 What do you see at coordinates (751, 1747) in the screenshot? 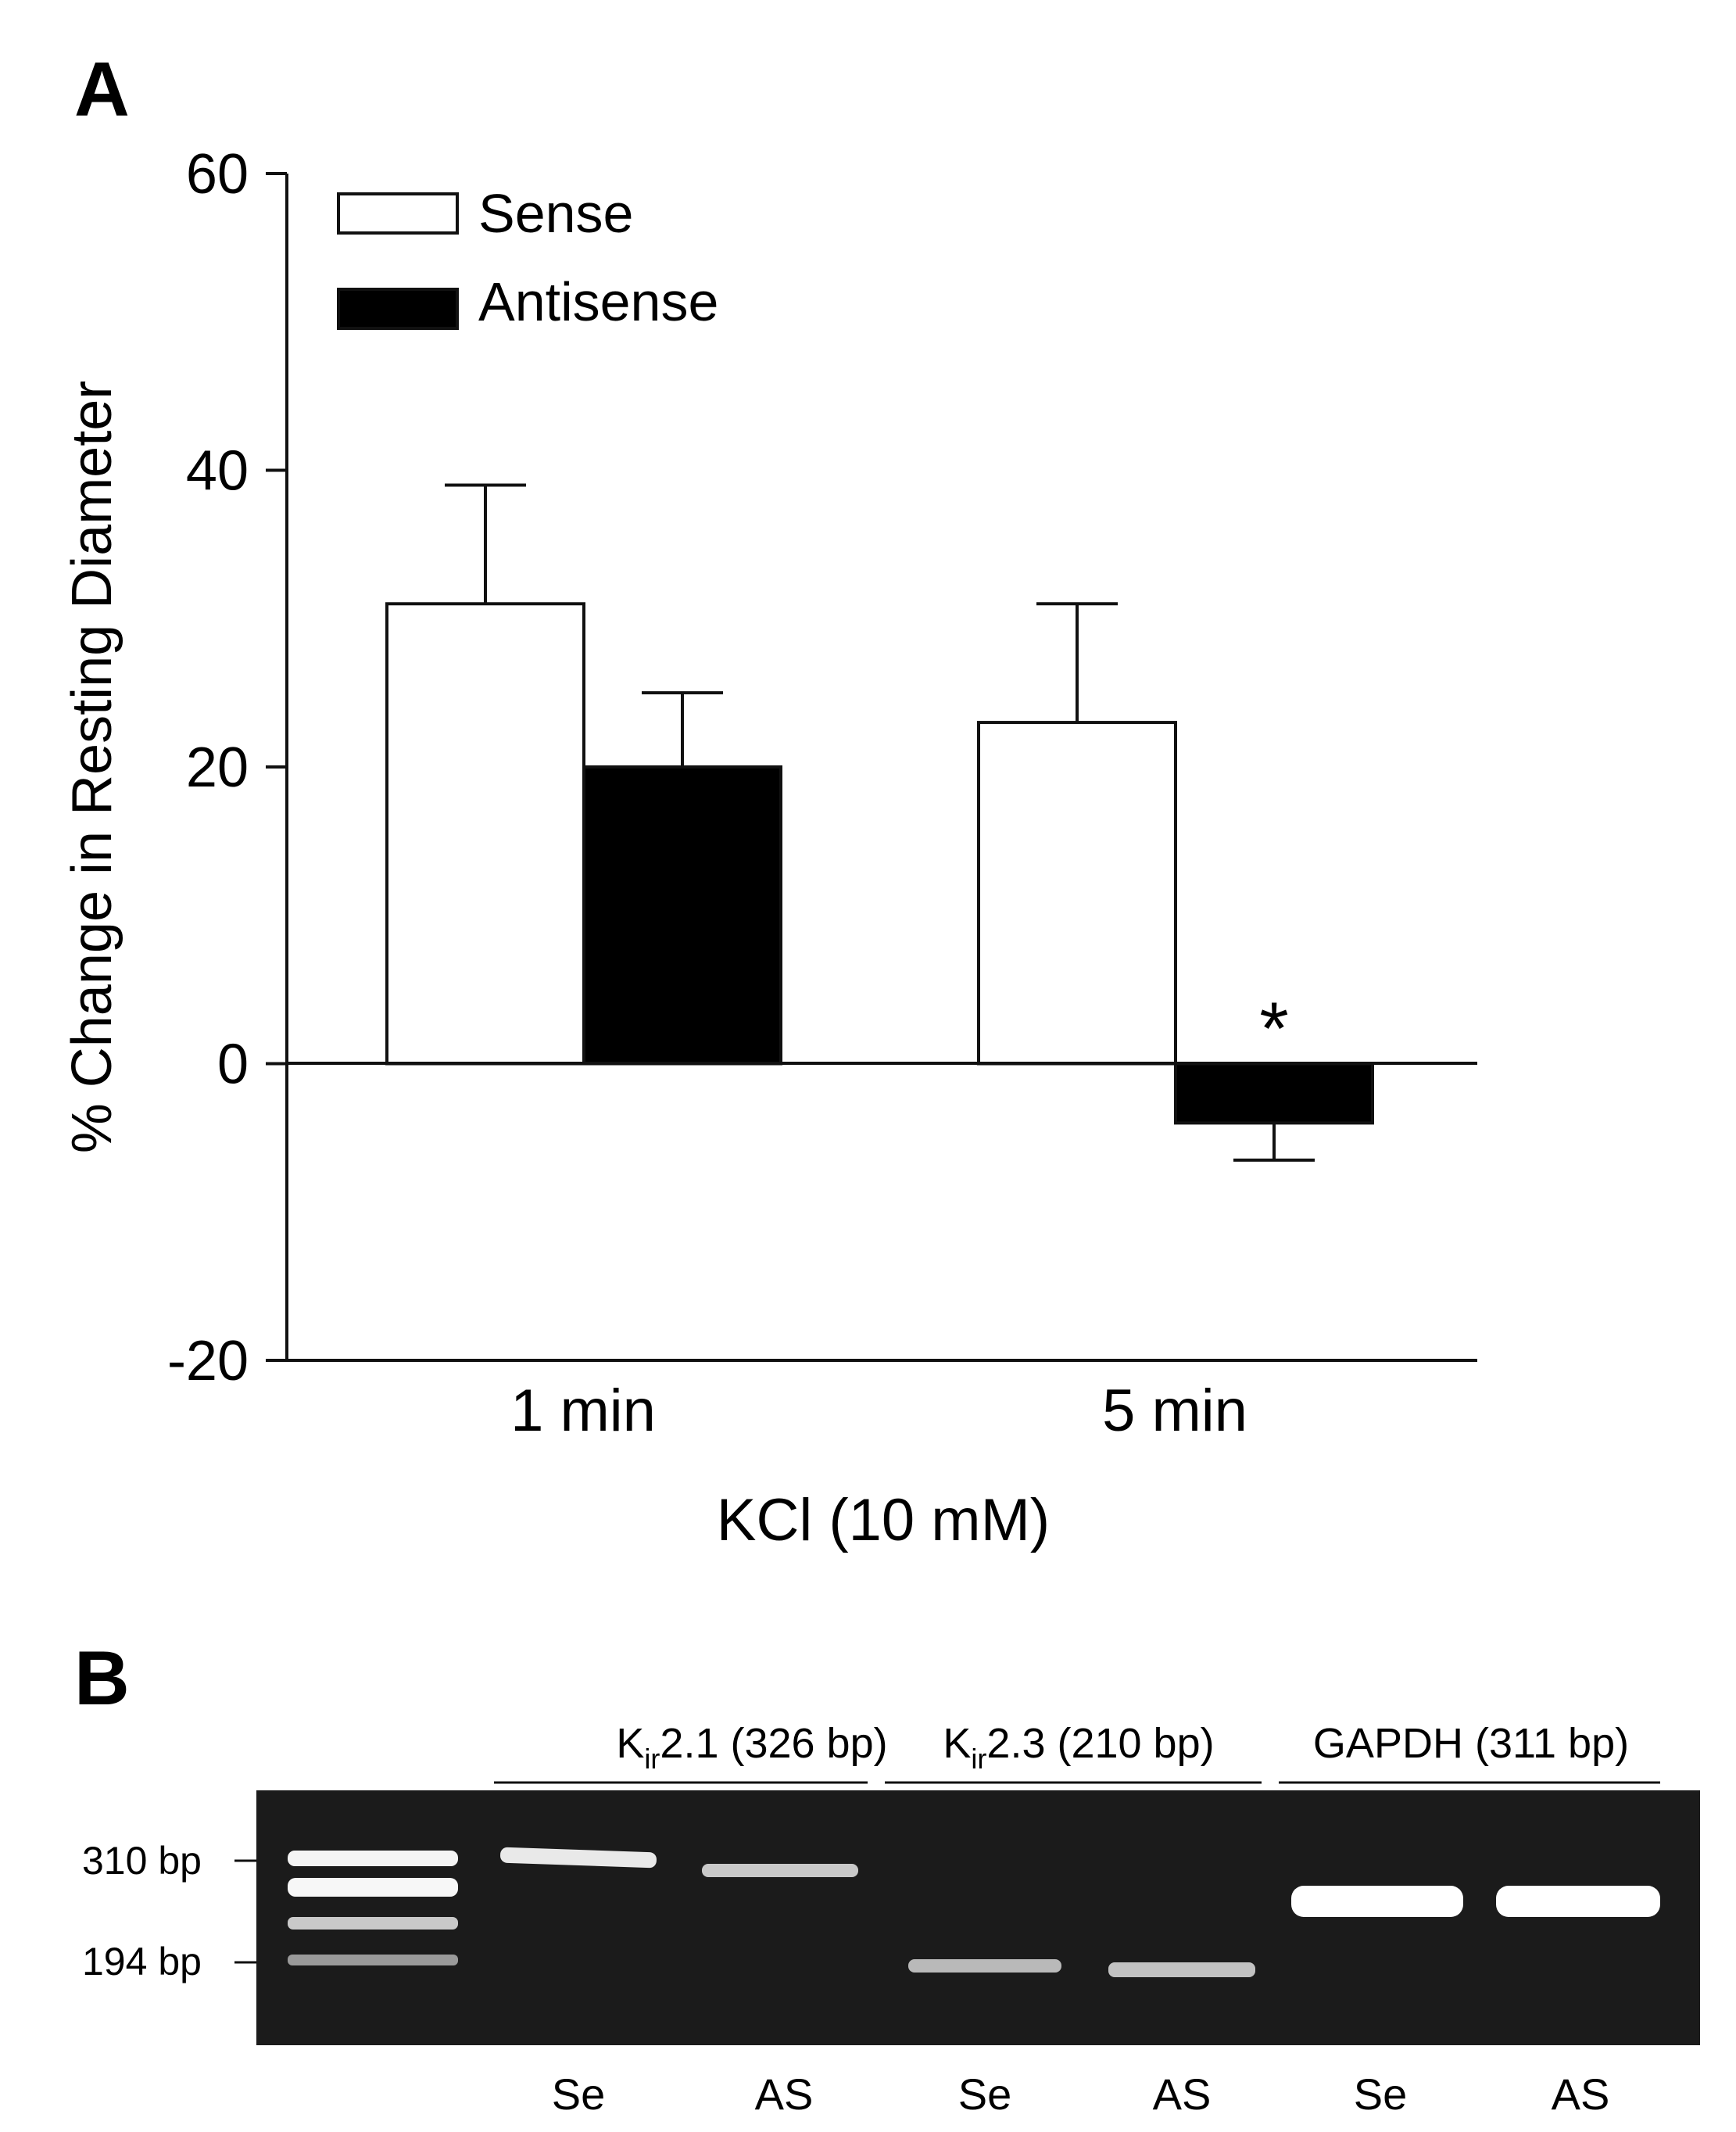
I see `gel-group-label-kir21: Kir2.1 (326 bp)` at bounding box center [751, 1747].